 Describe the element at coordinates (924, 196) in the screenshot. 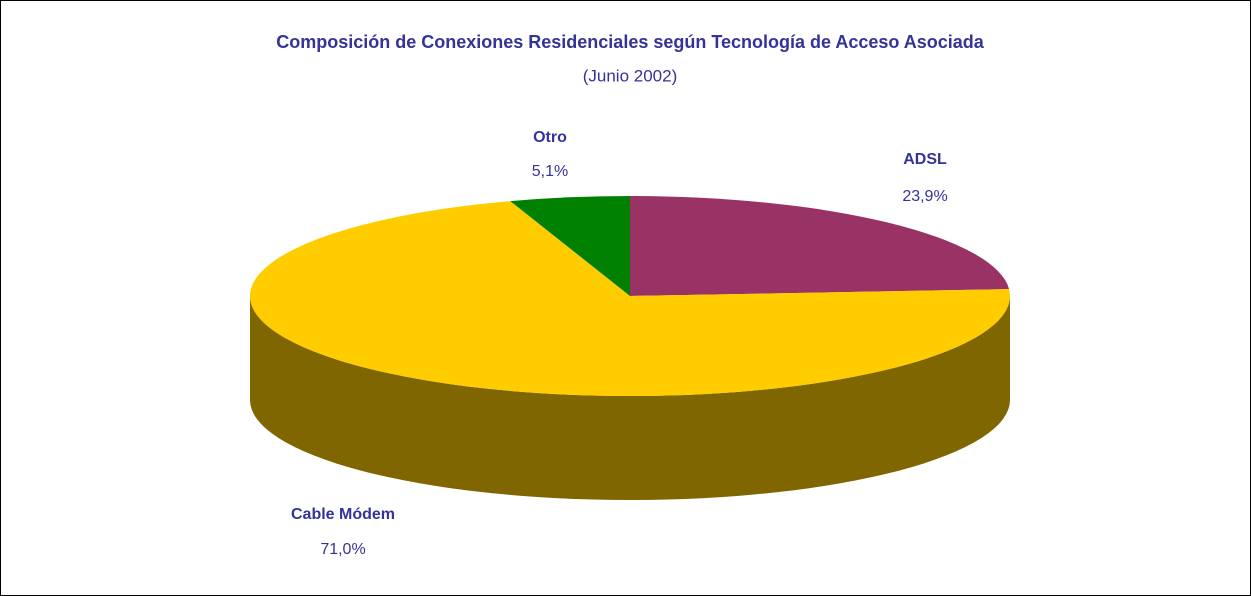

I see `value-label: 23,9%` at that location.